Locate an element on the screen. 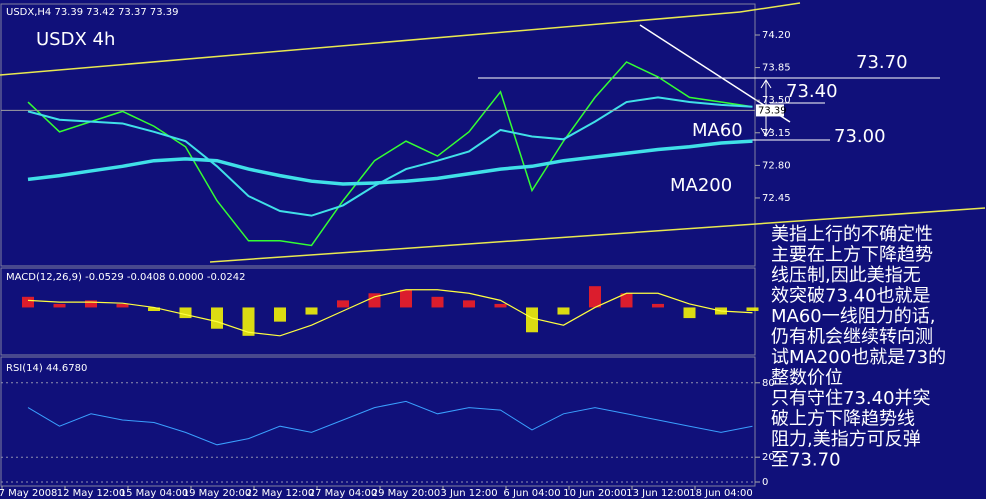 Image resolution: width=986 pixels, height=499 pixels. y-tick-label: 72.80 is located at coordinates (776, 165).